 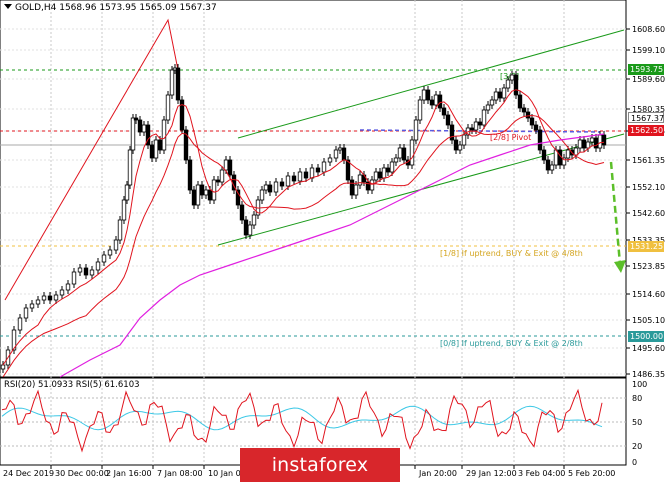 I want to click on ohlc-values: 1568.96 1573.95 1565.09 1567.37, so click(x=138, y=8).